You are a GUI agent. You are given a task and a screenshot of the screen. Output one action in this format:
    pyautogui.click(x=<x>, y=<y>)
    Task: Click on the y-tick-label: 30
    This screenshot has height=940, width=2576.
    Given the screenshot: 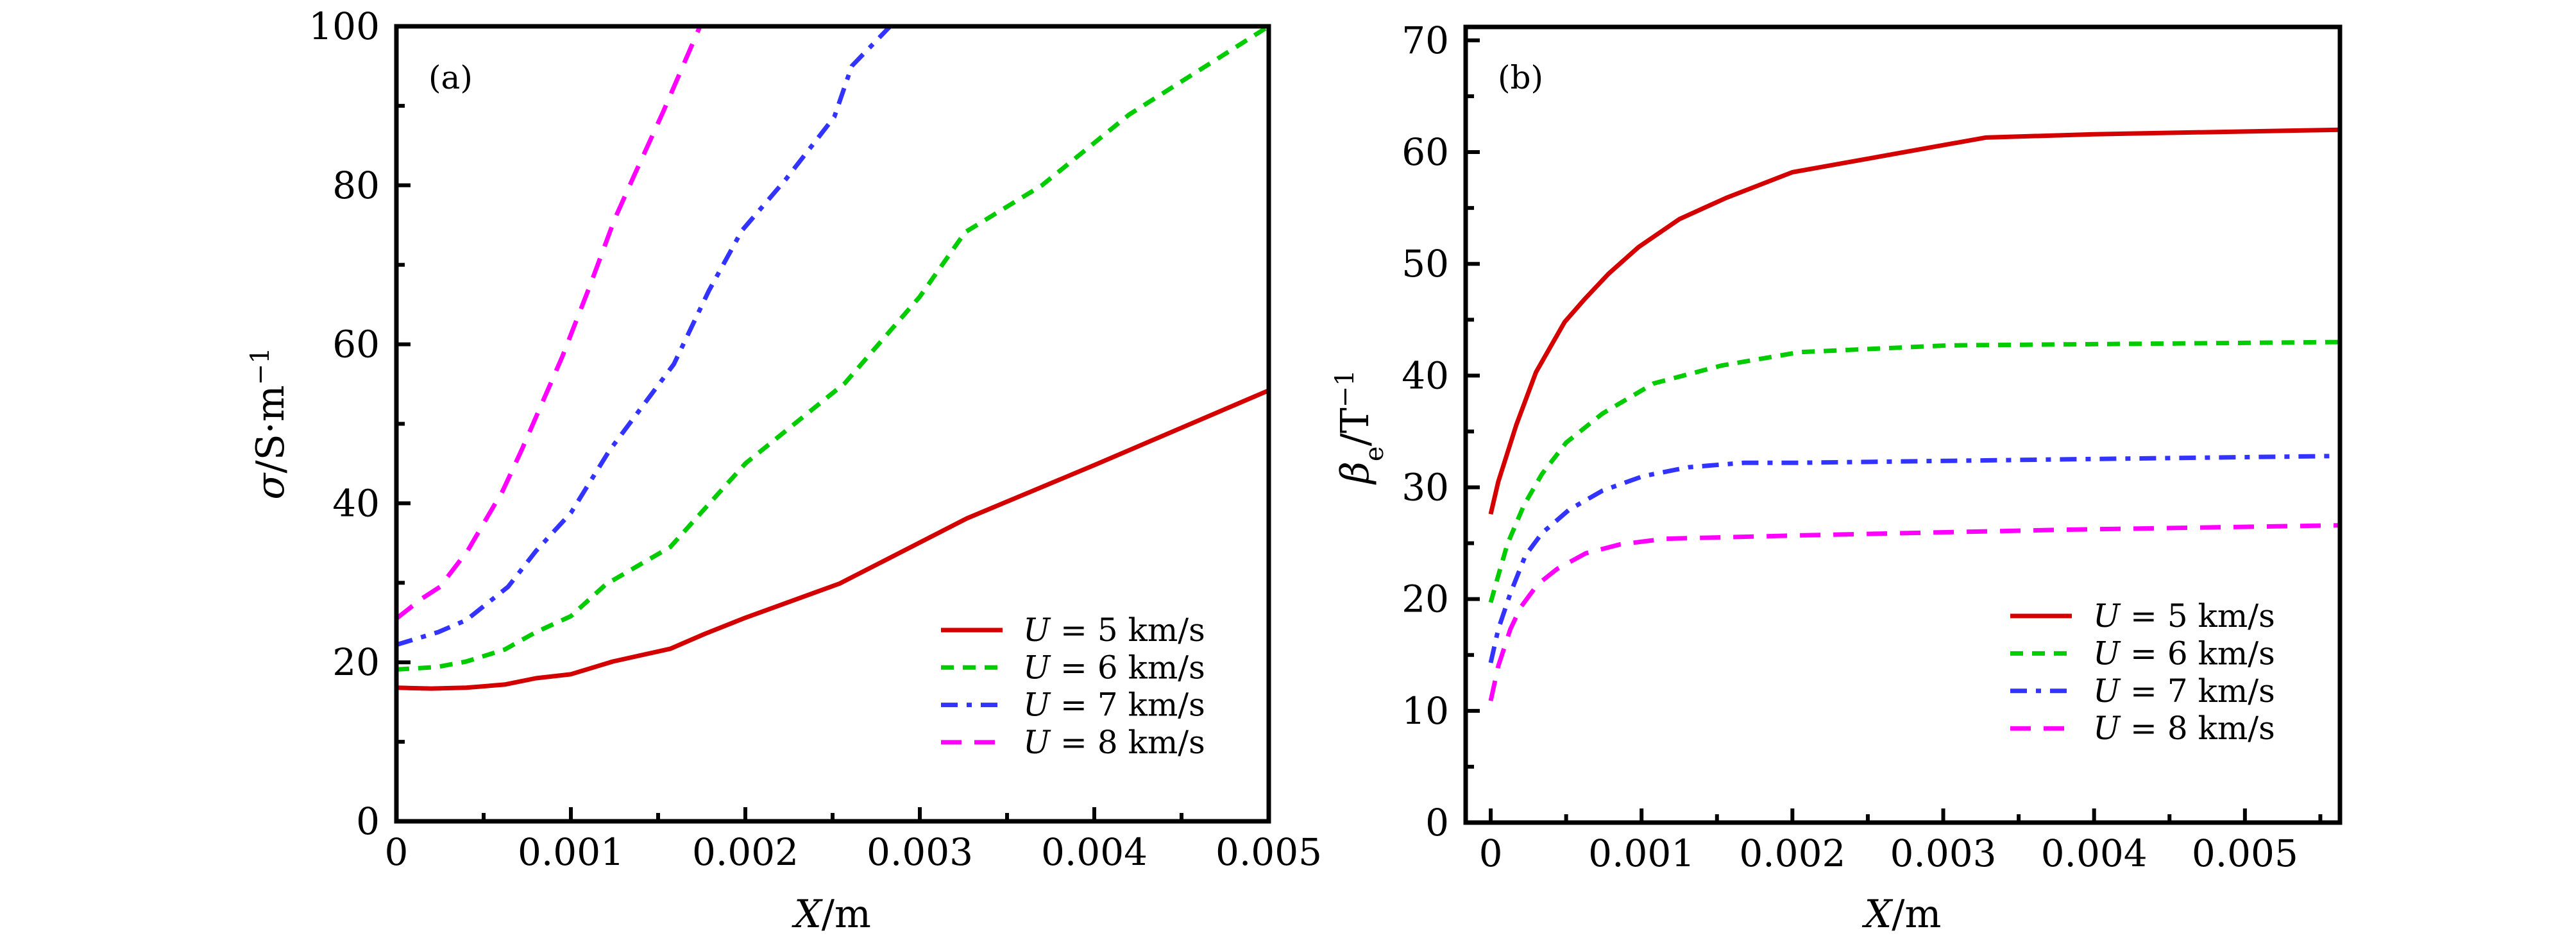 What is the action you would take?
    pyautogui.click(x=1425, y=487)
    